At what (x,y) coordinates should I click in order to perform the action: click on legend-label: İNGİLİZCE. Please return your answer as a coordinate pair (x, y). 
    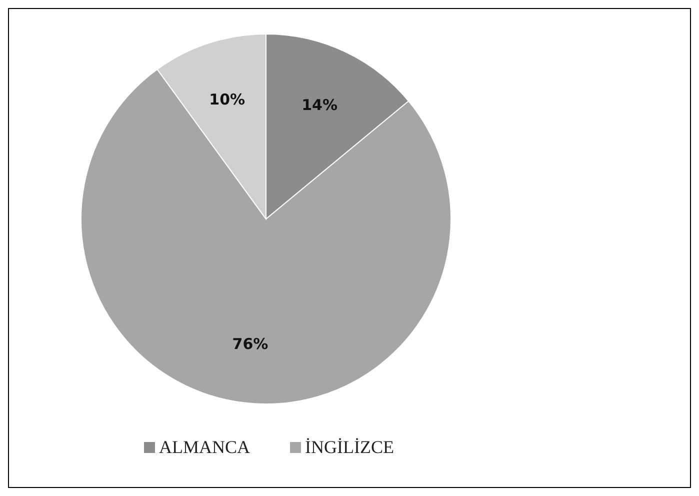
    Looking at the image, I should click on (349, 447).